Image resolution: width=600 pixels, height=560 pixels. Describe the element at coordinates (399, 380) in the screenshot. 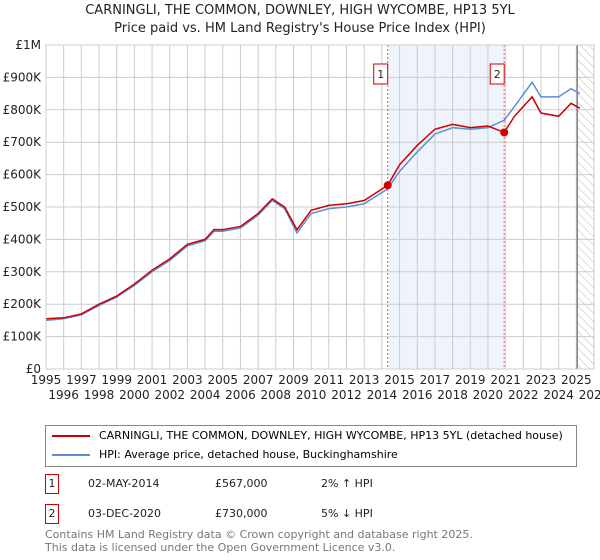

I see `x-tick-label: 2015` at that location.